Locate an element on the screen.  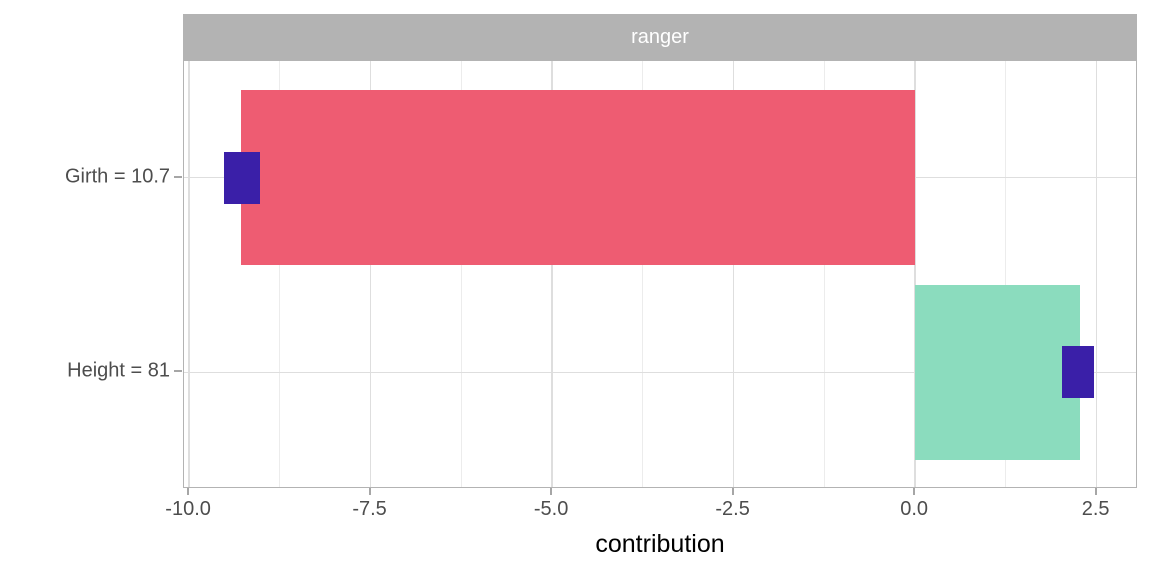
x-axis-tick-label: 2.5 is located at coordinates (1095, 509).